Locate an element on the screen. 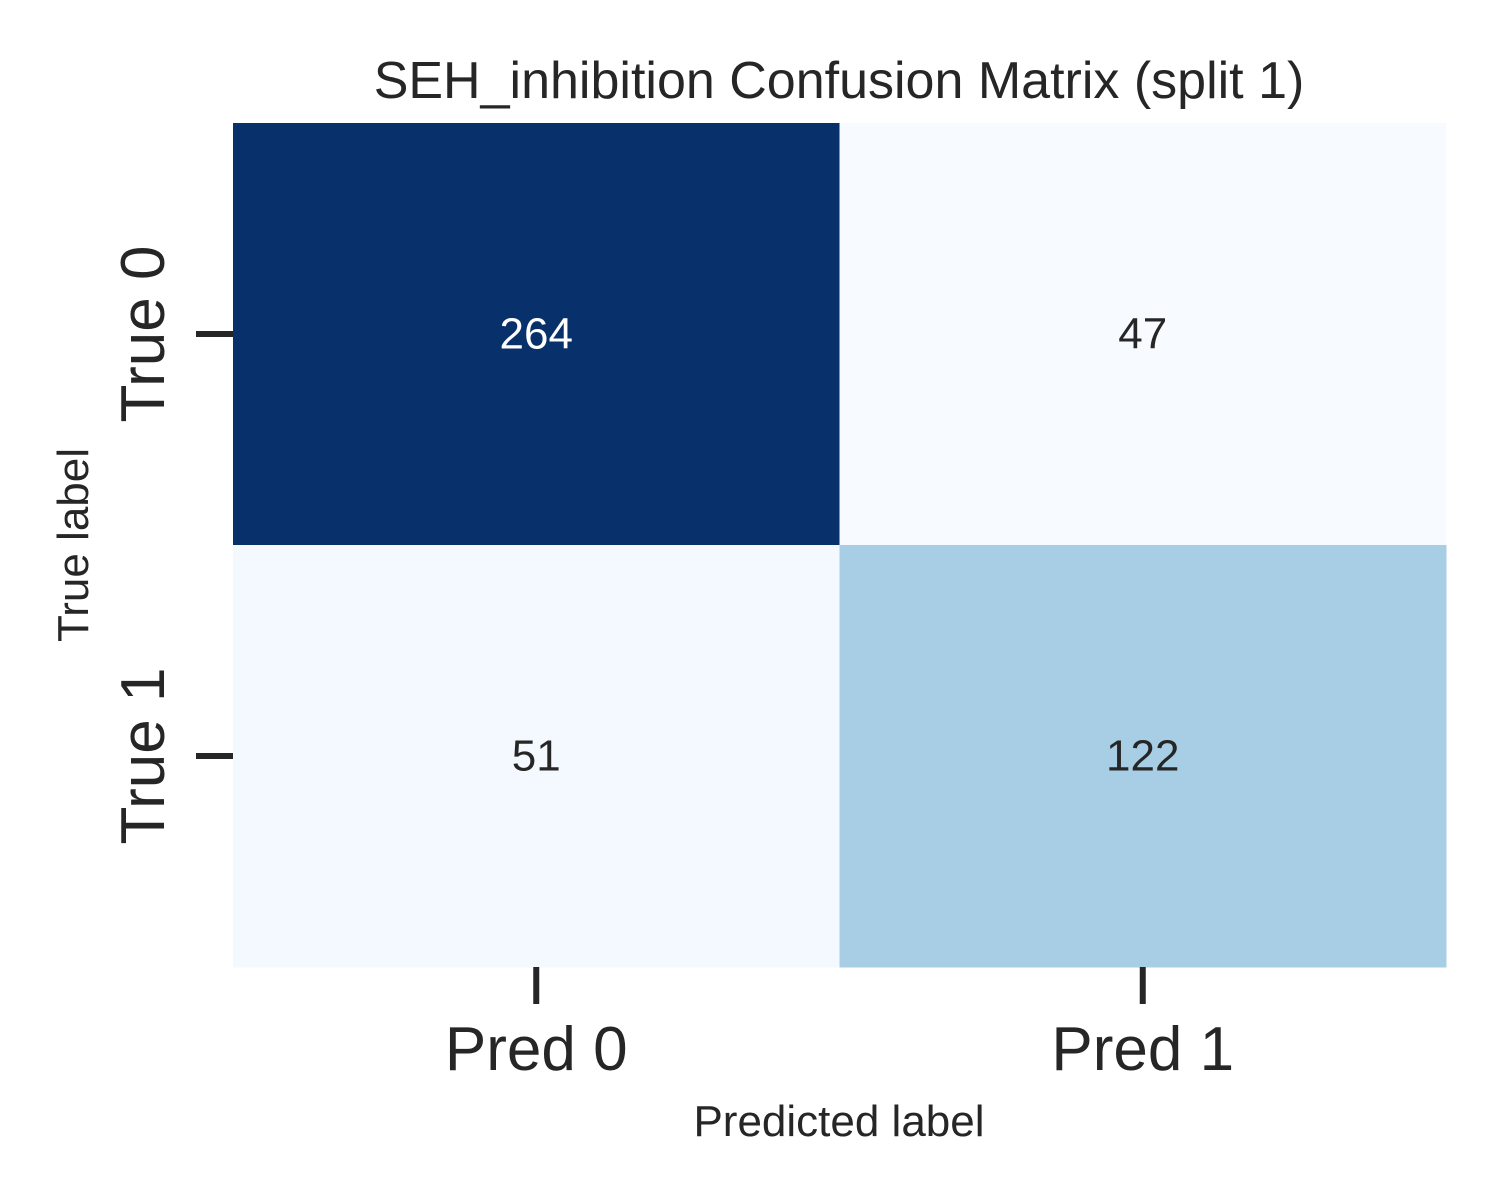 This screenshot has height=1200, width=1500. cell-value-r0-c0: 264 is located at coordinates (536, 334).